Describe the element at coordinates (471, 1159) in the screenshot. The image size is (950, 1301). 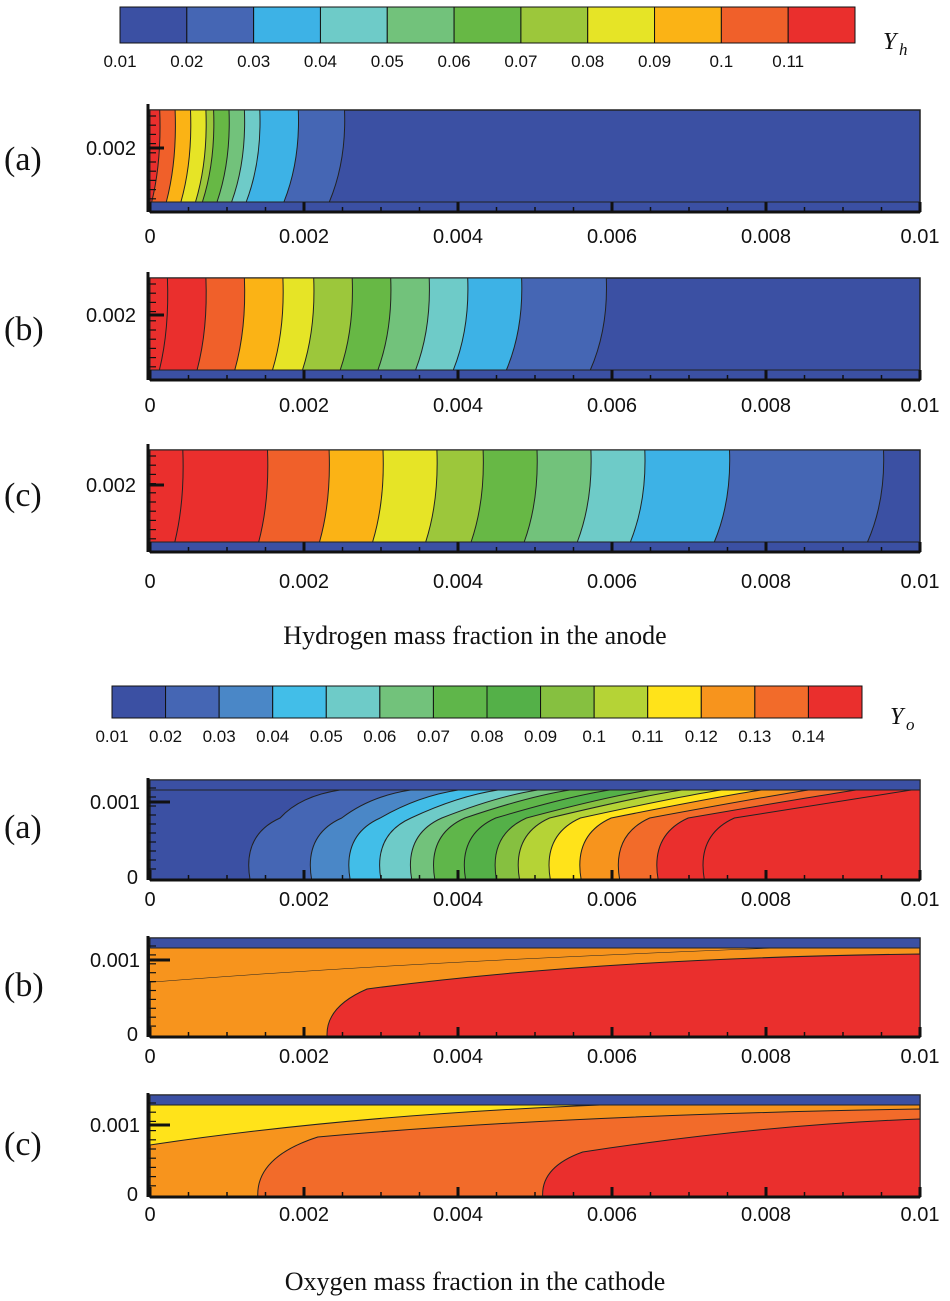
I see `cathode-panel-2: 0.001 0 (c) 0 0.002 0.004 0.006 0.008 0.01` at that location.